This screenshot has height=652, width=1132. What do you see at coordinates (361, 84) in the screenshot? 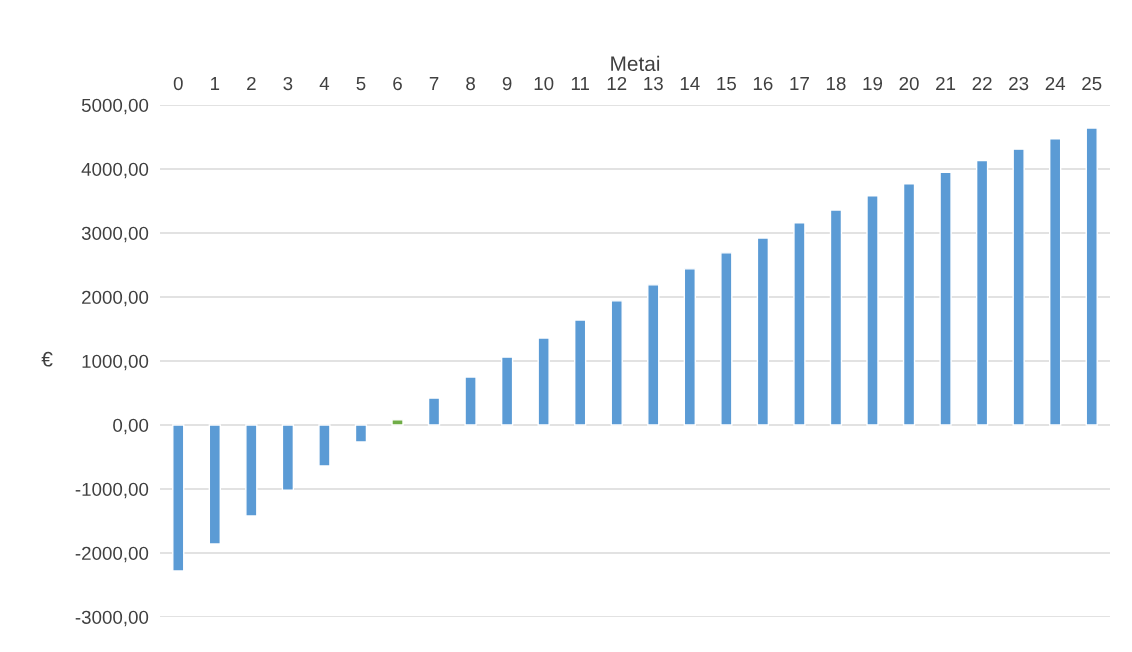
I see `x-tick-label: 5` at bounding box center [361, 84].